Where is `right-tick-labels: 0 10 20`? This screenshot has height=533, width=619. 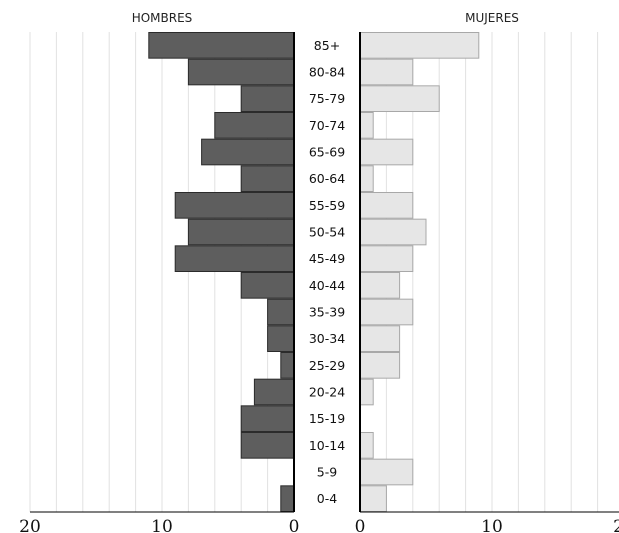
right-tick-labels: 0 10 20 is located at coordinates (487, 525).